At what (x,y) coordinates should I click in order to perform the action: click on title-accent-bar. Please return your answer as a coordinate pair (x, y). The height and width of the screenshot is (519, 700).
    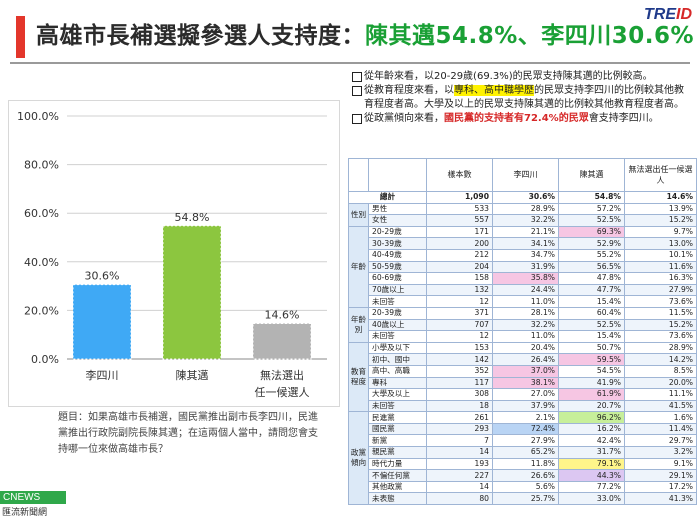
    Looking at the image, I should click on (20, 37).